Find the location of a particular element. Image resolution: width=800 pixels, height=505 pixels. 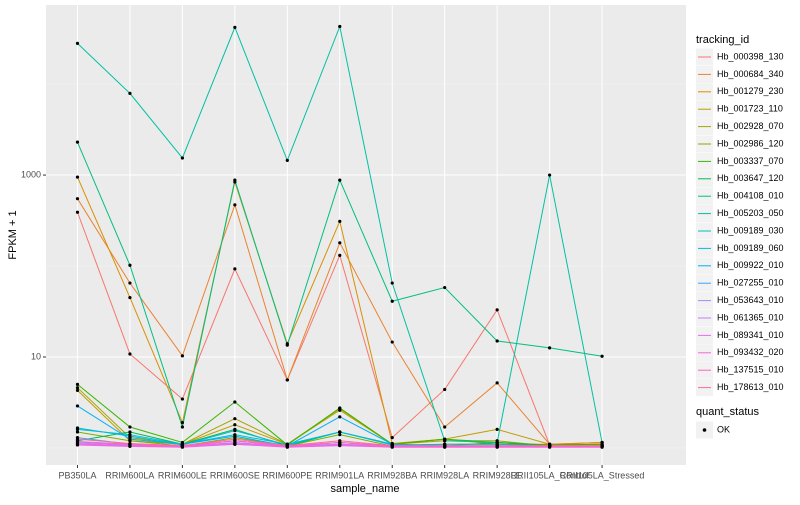

legend-label: OK is located at coordinates (723, 429).